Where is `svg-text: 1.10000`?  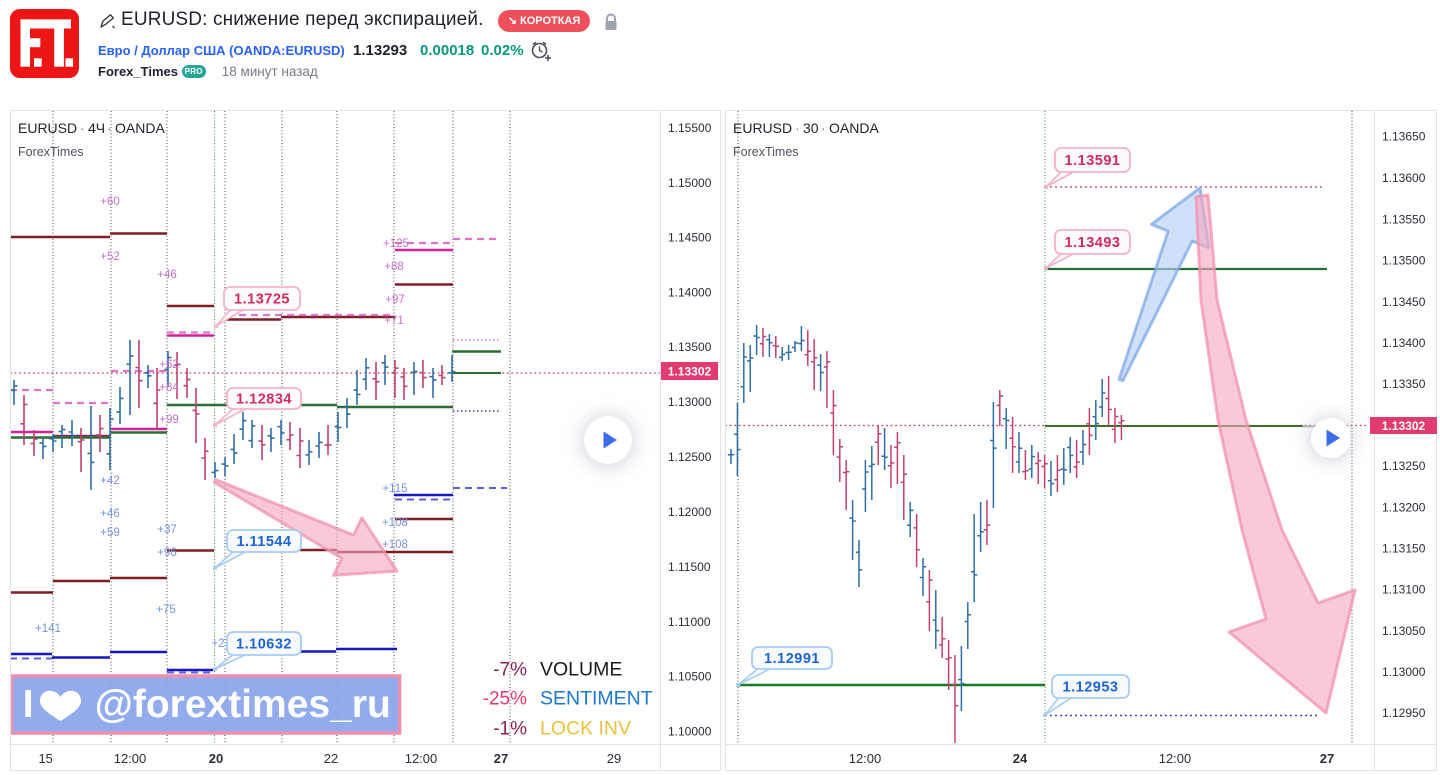 svg-text: 1.10000 is located at coordinates (690, 732).